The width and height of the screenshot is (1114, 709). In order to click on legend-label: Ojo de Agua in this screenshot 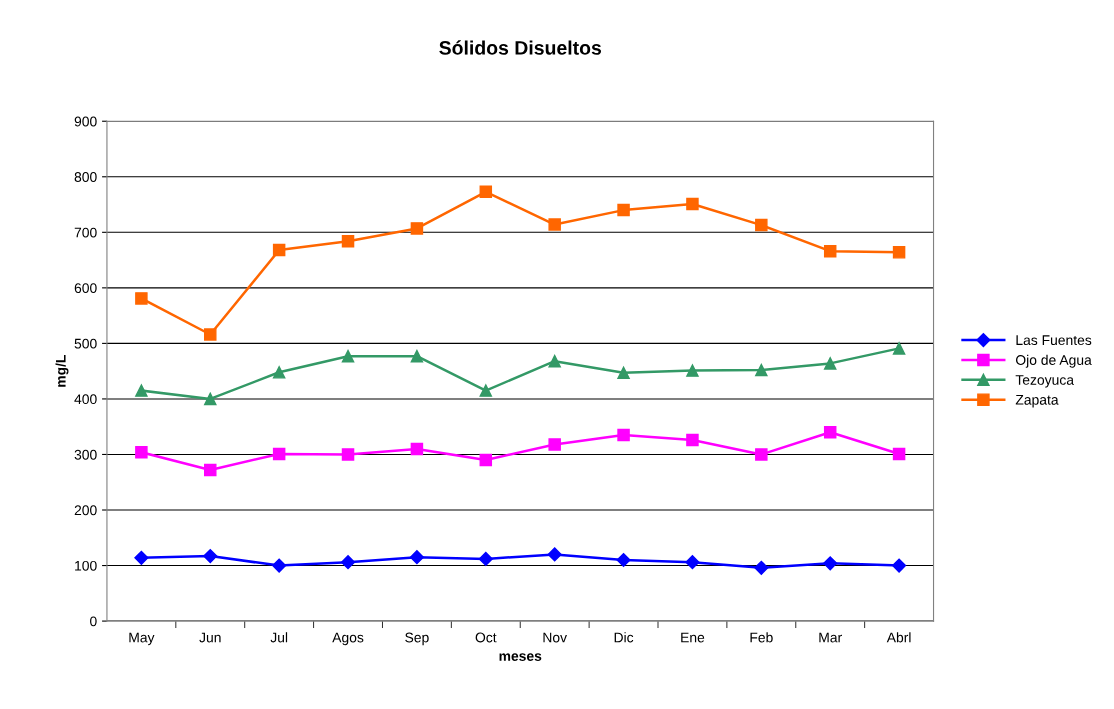, I will do `click(1054, 361)`.